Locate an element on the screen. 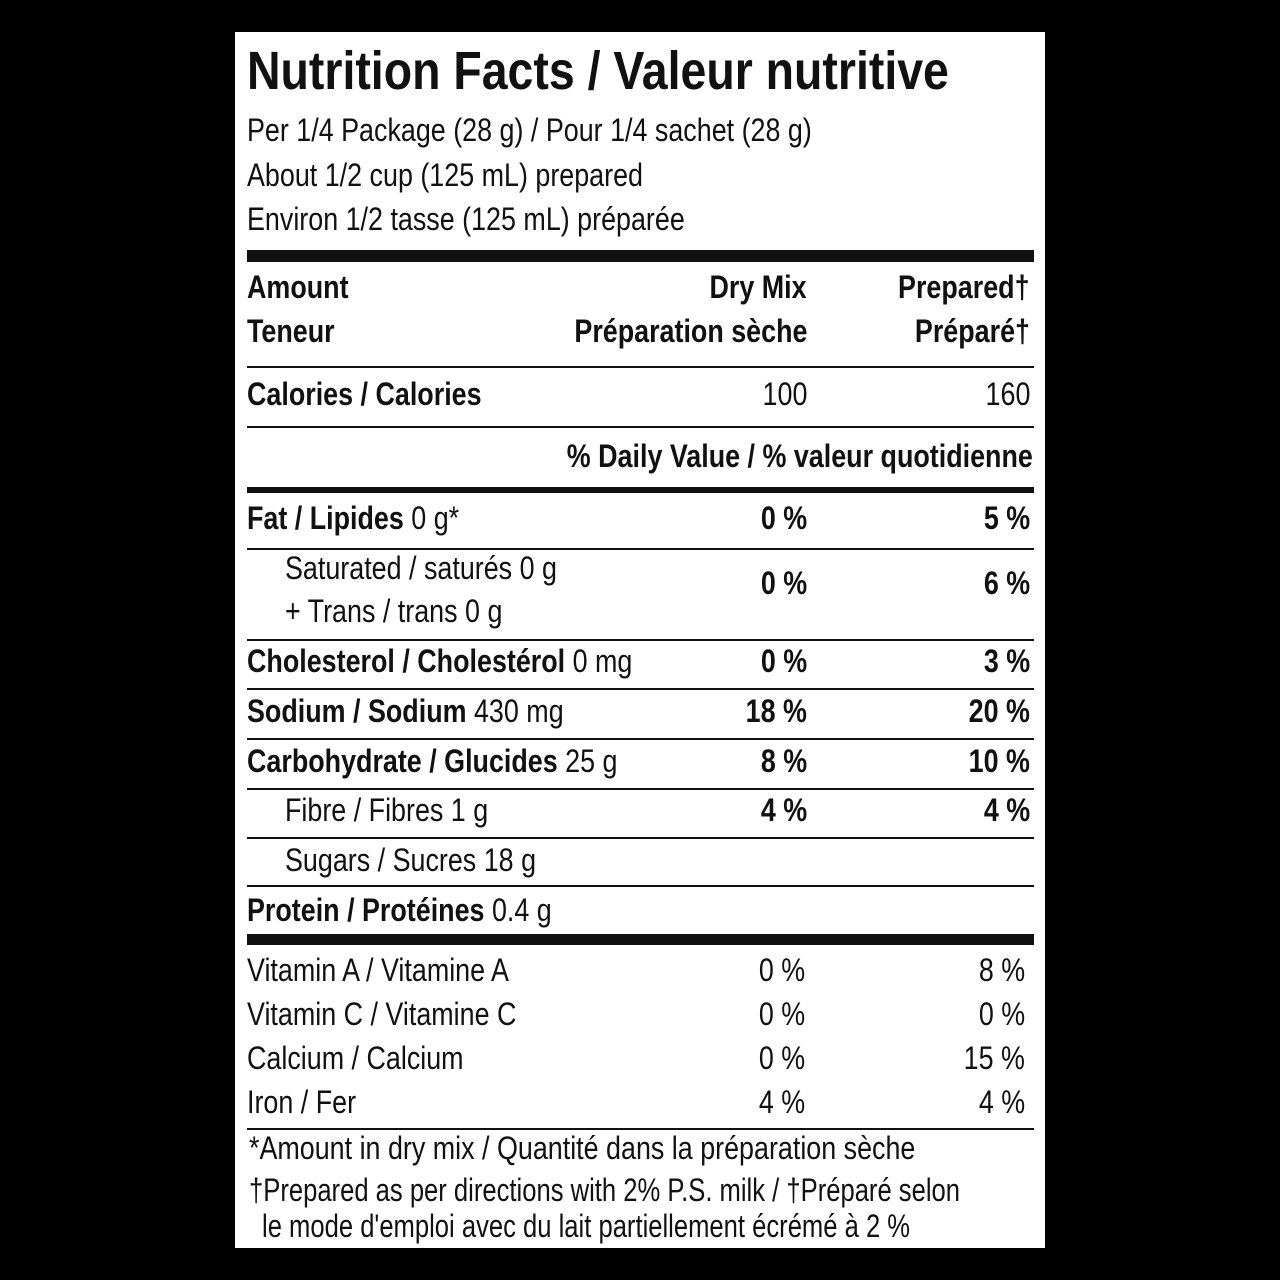  dv-heading: % Daily Value / % valeur quotidienne is located at coordinates (800, 456).